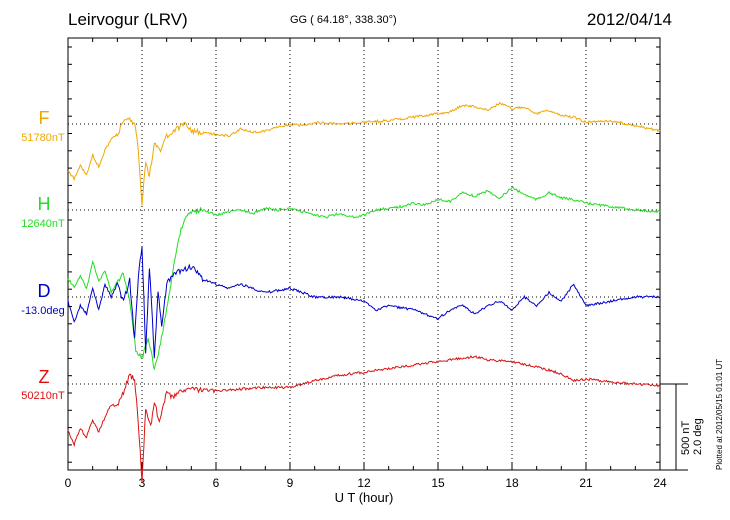  What do you see at coordinates (512, 483) in the screenshot?
I see `x-tick-label-18: 18` at bounding box center [512, 483].